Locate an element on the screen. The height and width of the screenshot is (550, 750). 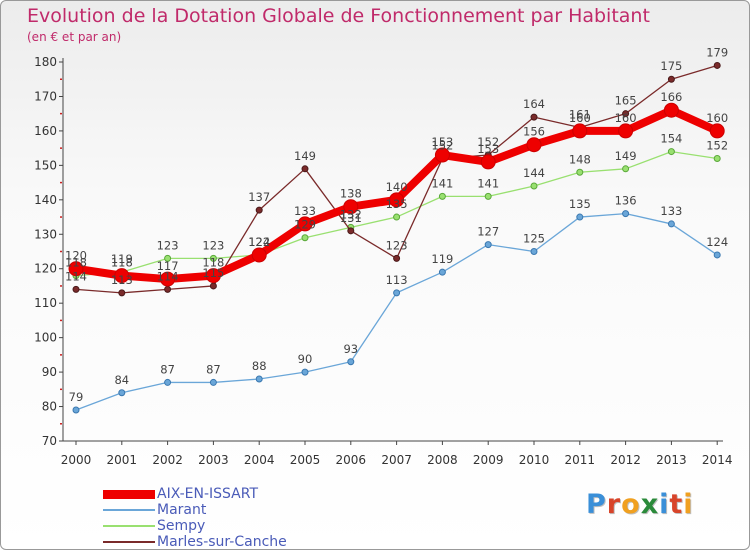
data-label: 149 is located at coordinates (626, 156).